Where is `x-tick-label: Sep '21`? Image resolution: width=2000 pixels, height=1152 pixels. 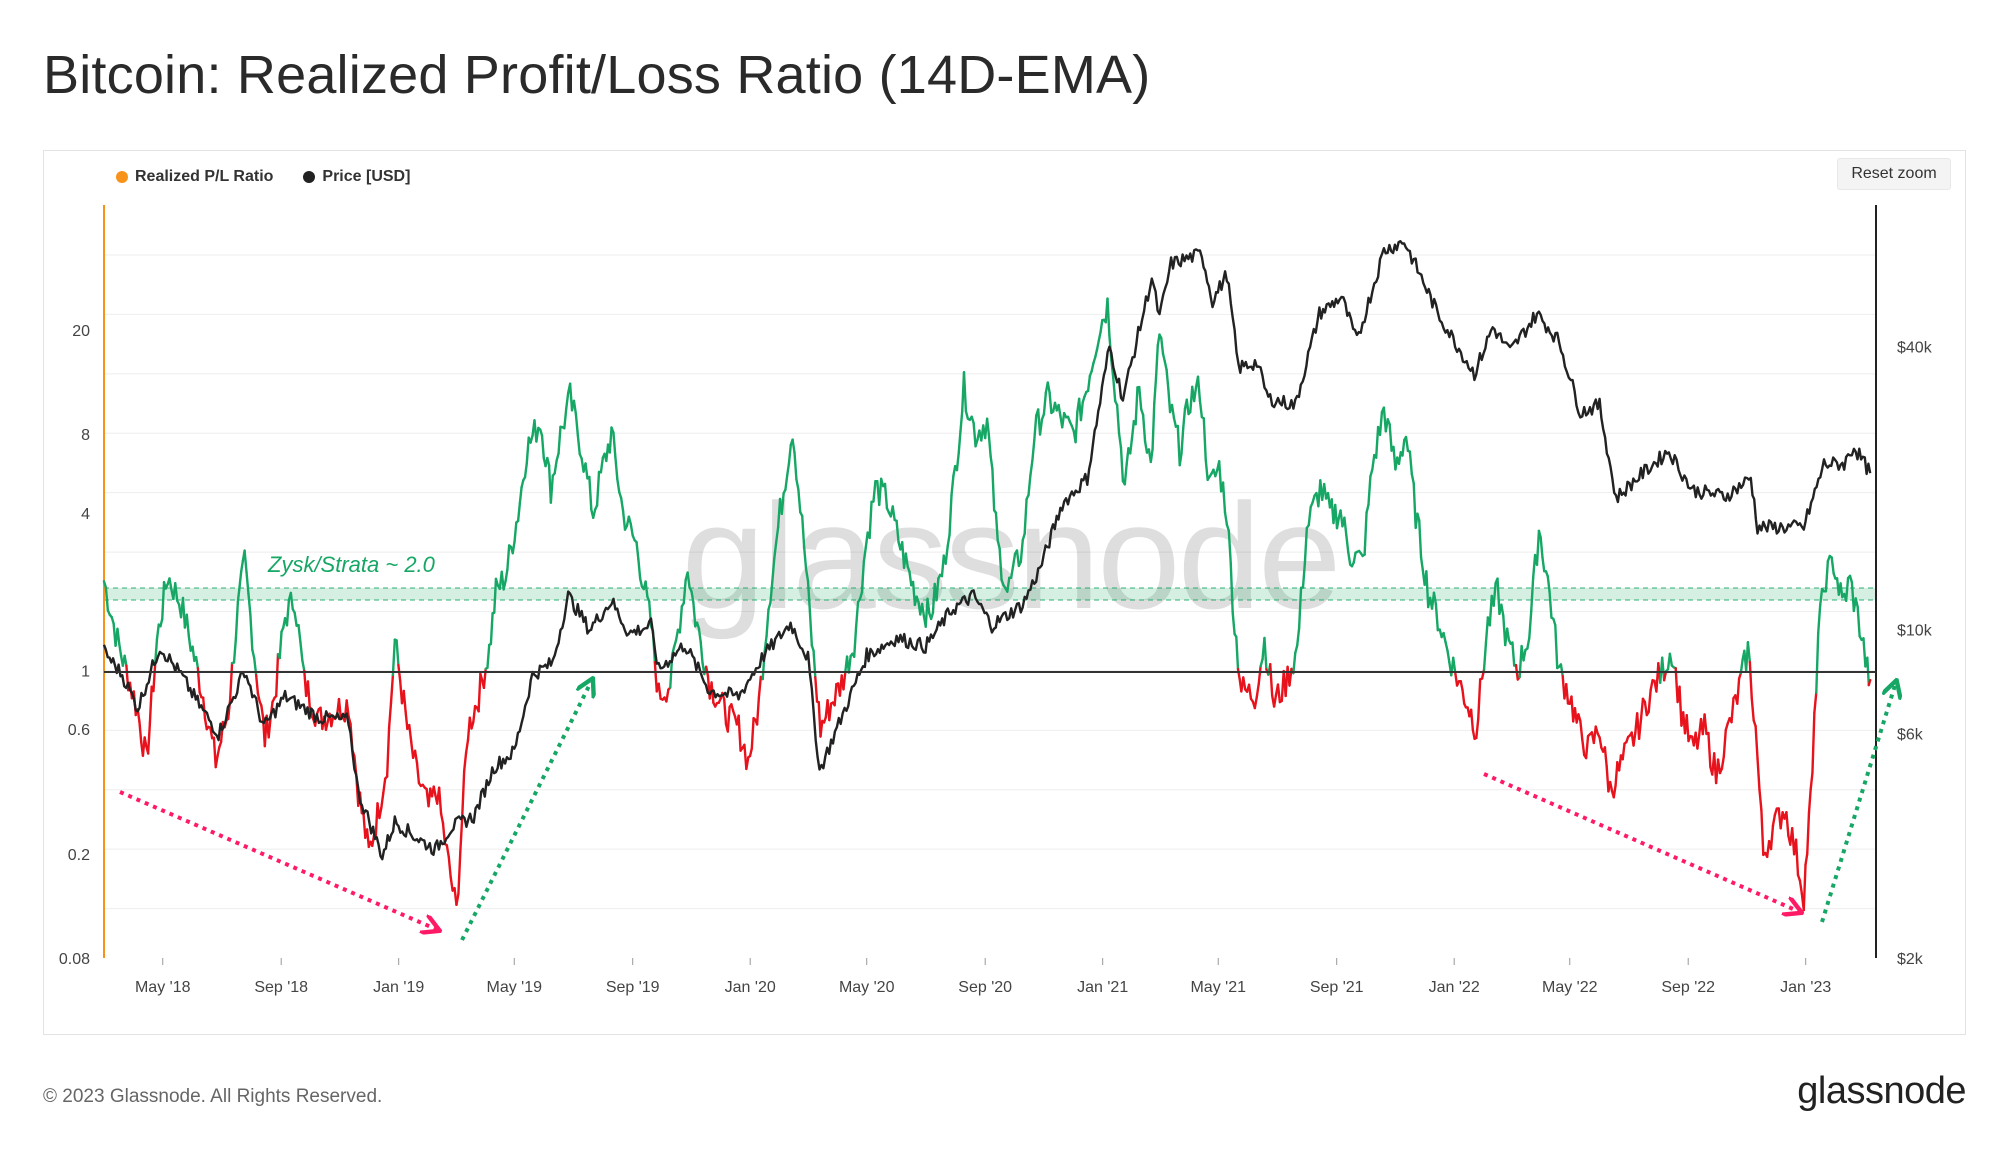
x-tick-label: Sep '21 is located at coordinates (1337, 987).